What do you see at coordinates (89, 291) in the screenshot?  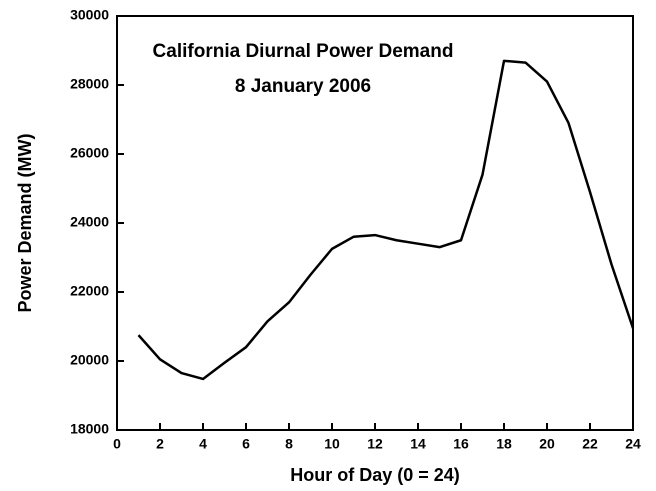 I see `y-tick-label: 22000` at bounding box center [89, 291].